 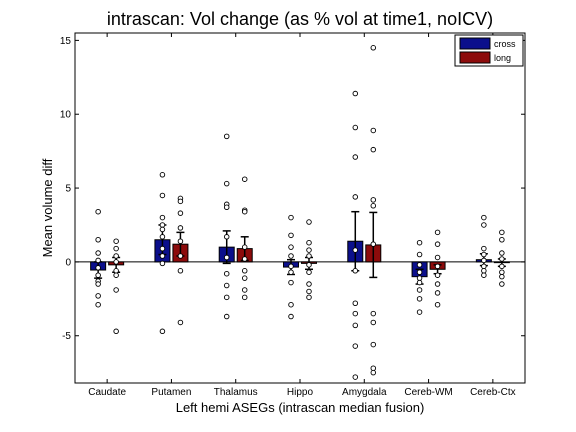 I want to click on x-tick-label: Thalamus, so click(x=236, y=392).